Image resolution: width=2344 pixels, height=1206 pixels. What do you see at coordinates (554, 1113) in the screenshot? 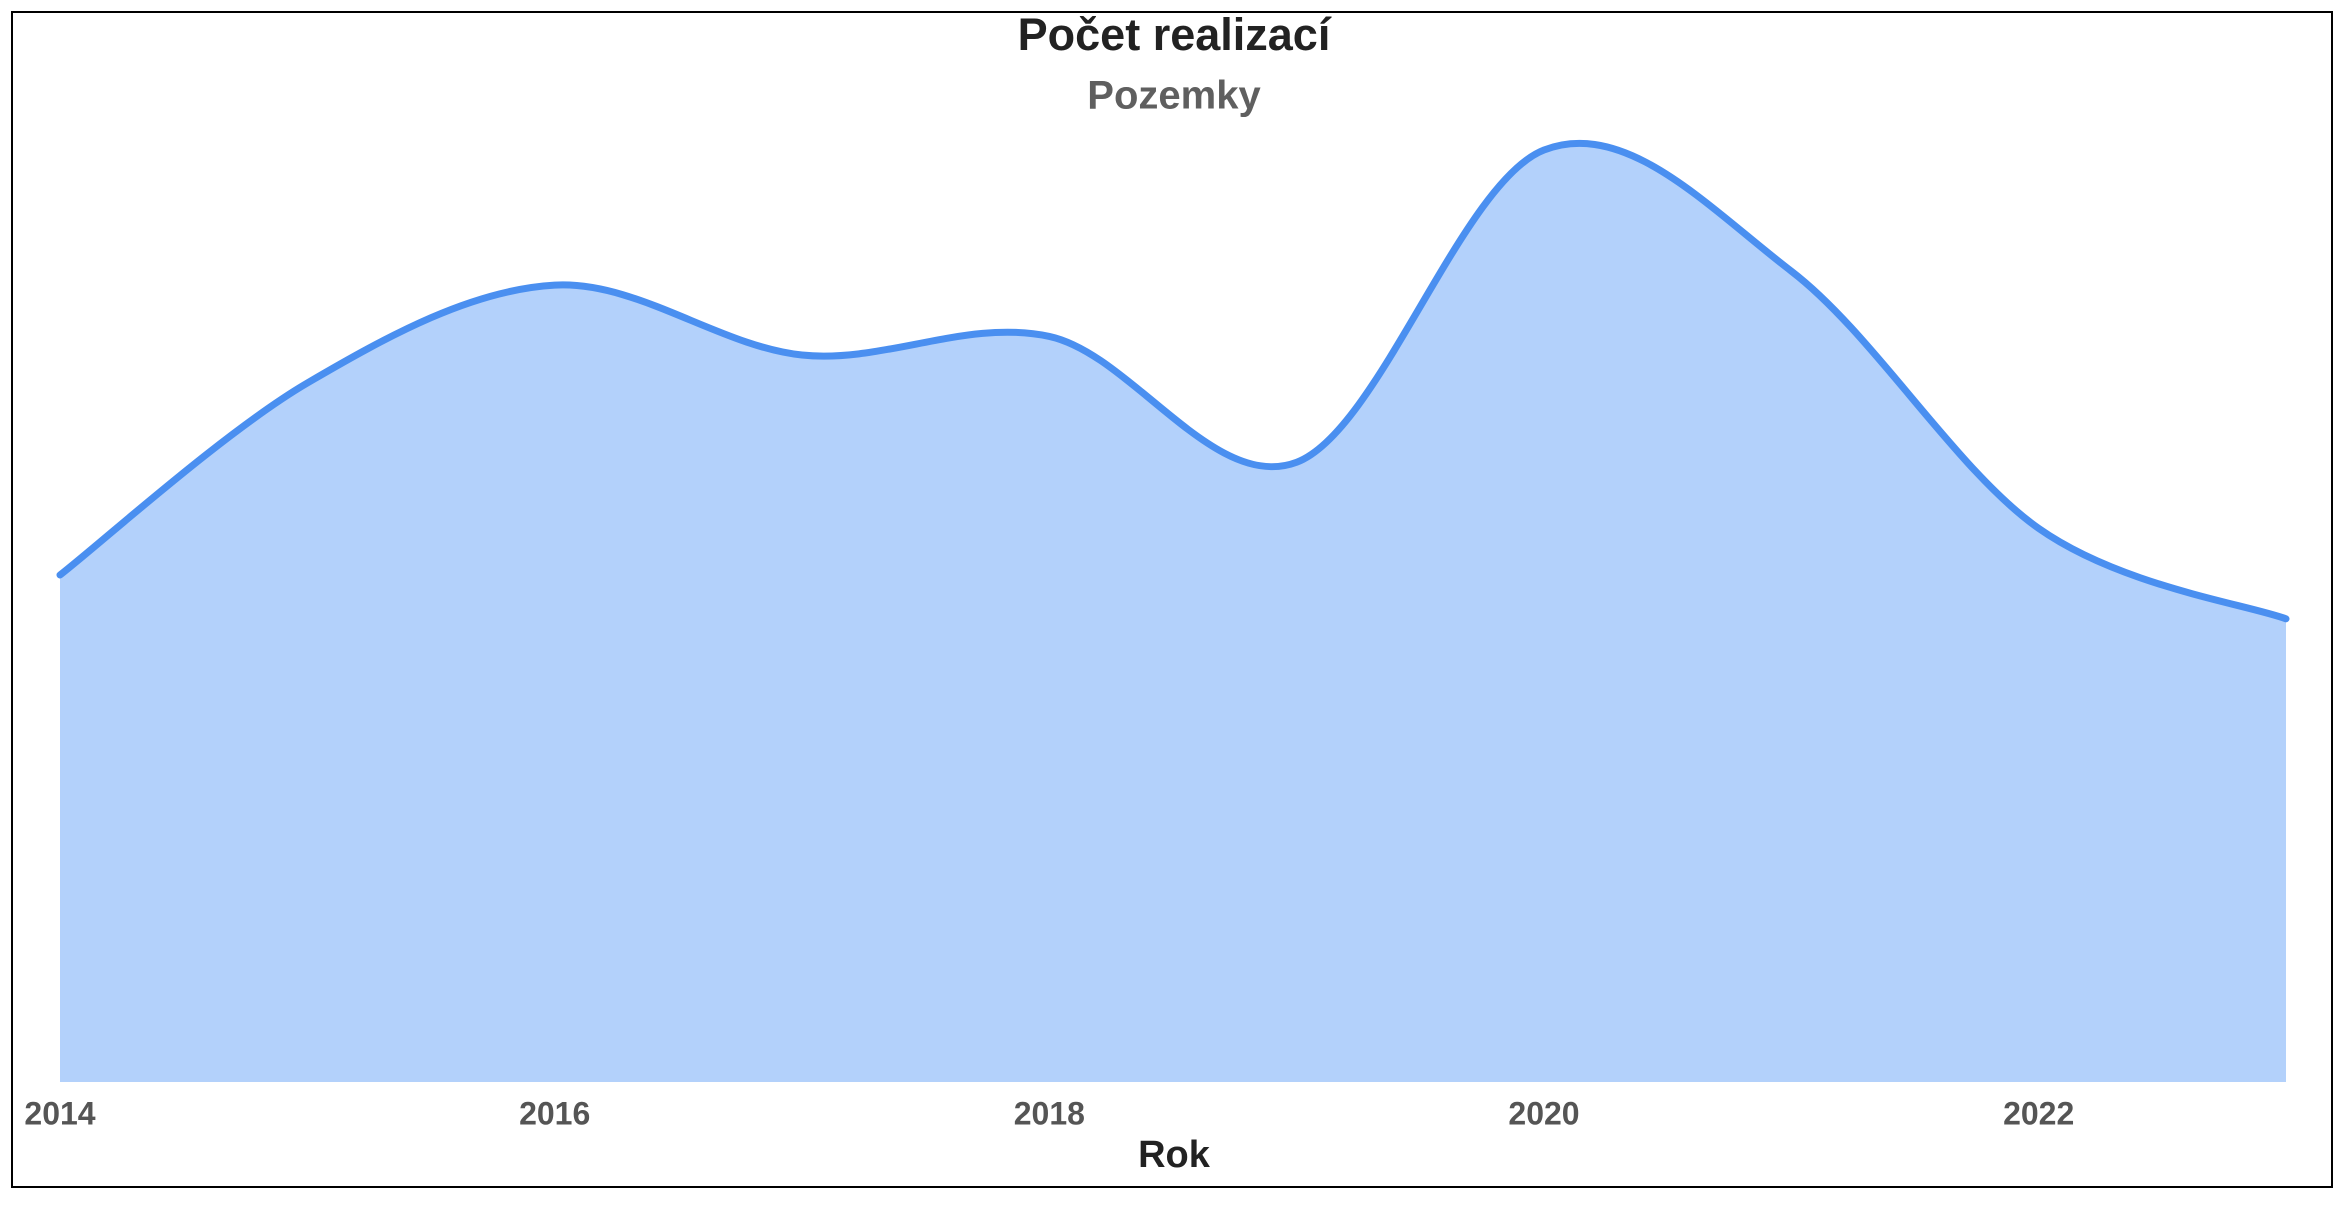
I see `x-tick-label: 2016` at bounding box center [554, 1113].